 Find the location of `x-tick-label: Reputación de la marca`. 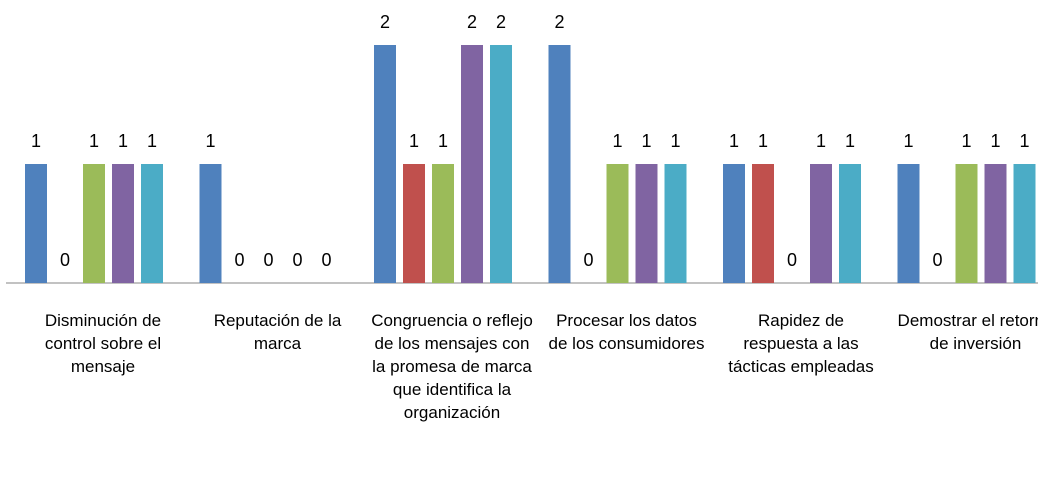

x-tick-label: Reputación de la marca is located at coordinates (277, 332).